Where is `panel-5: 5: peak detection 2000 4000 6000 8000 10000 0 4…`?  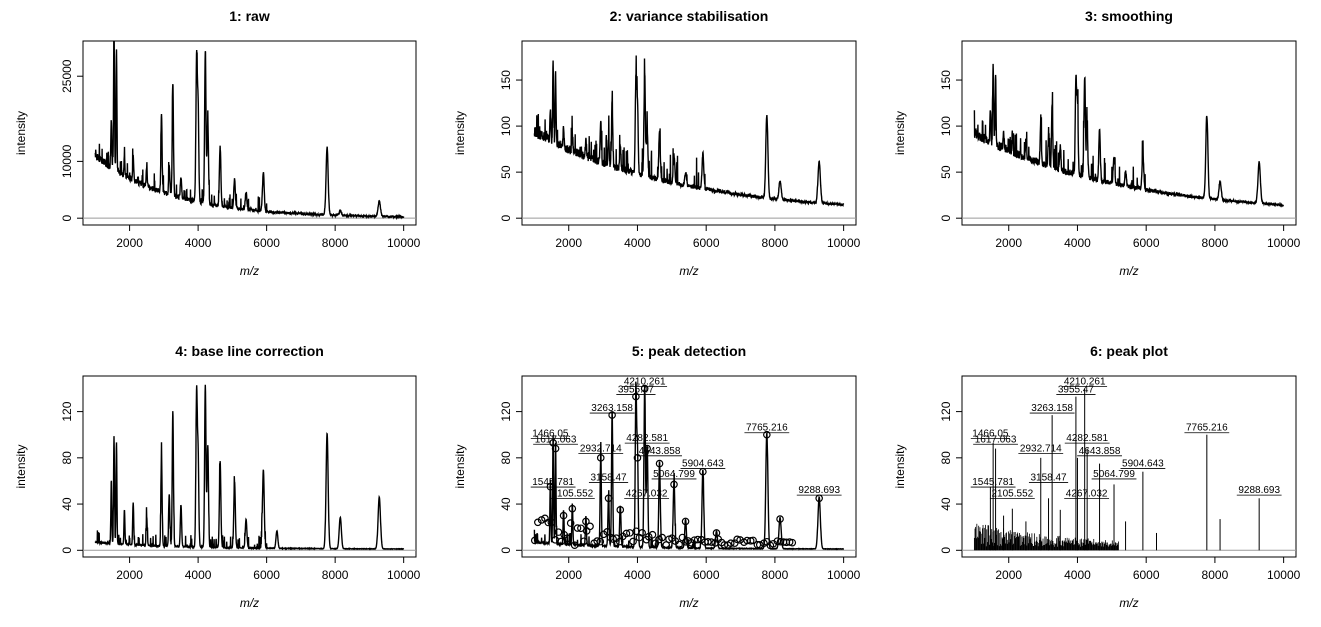 panel-5: 5: peak detection 2000 4000 6000 8000 10000 0 4… is located at coordinates (657, 476).